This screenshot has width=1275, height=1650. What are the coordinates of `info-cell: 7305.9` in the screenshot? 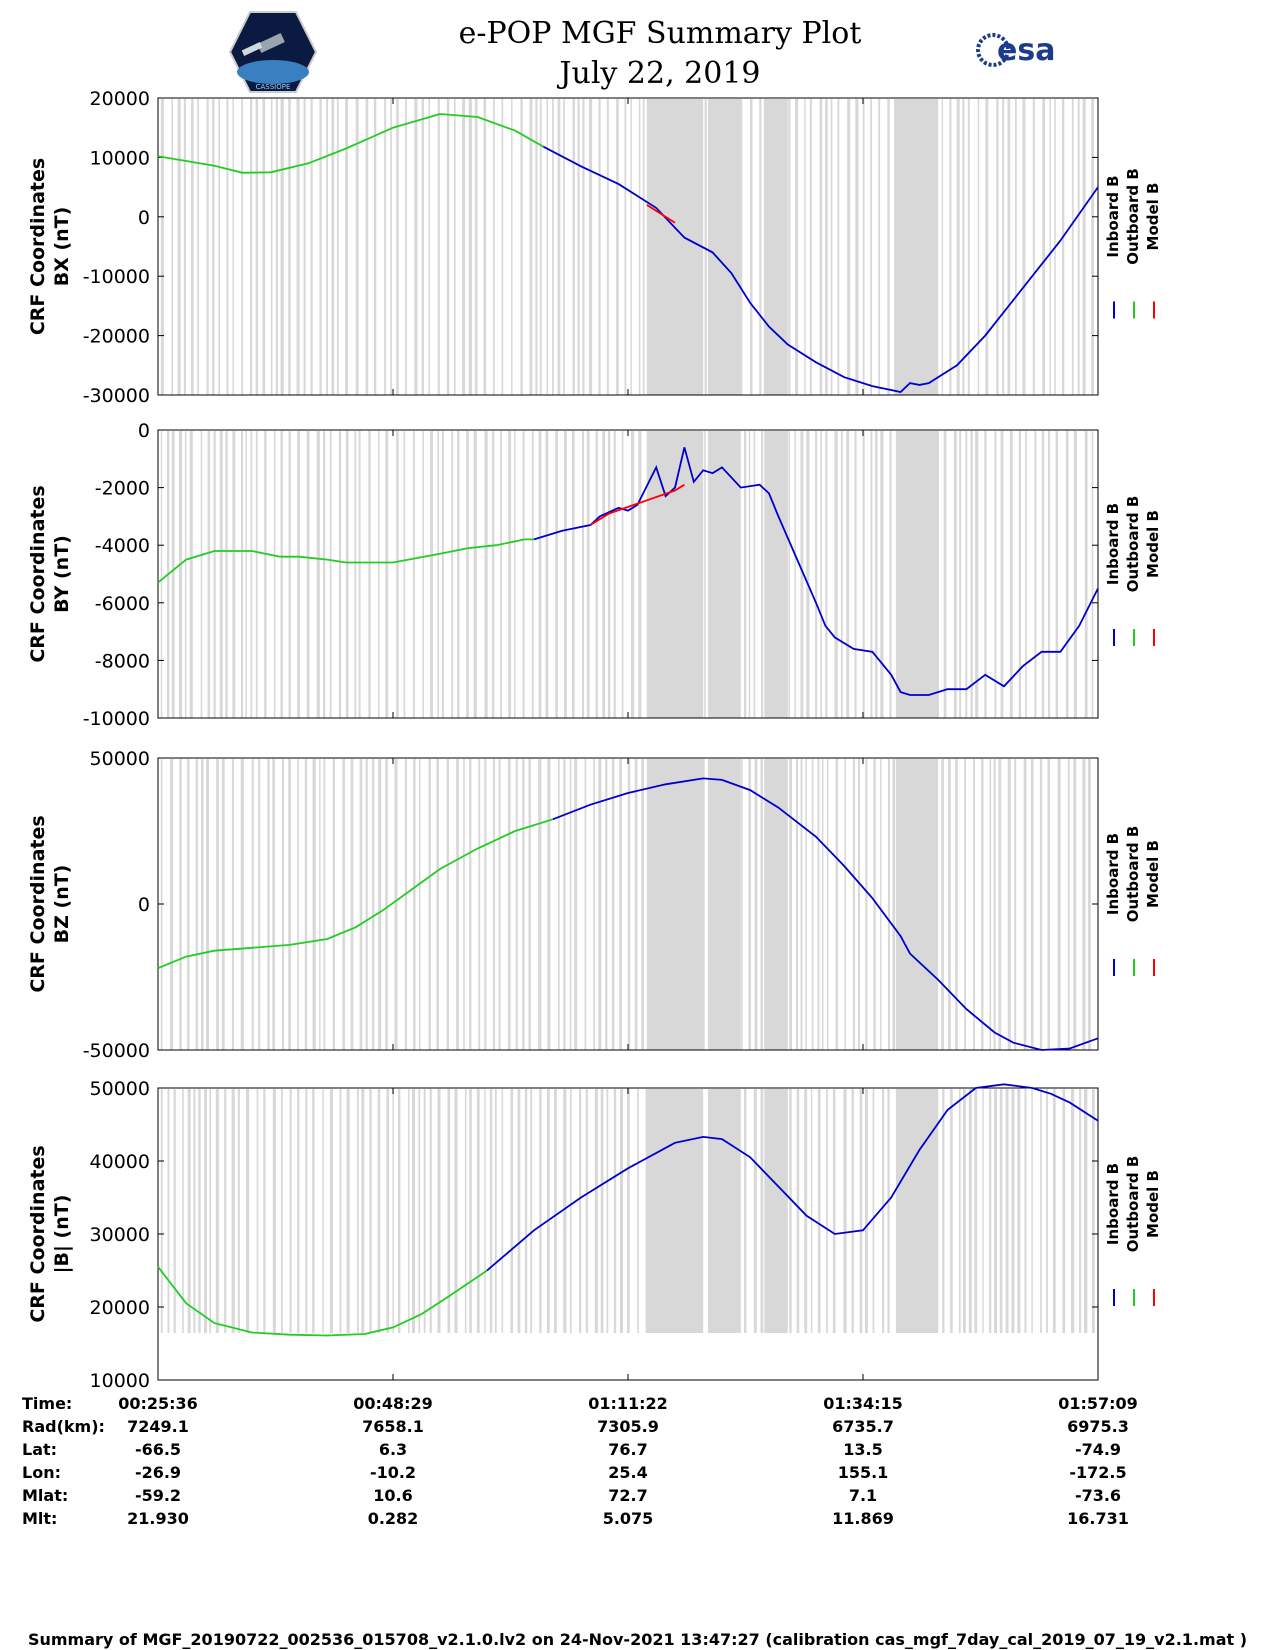 It's located at (628, 1426).